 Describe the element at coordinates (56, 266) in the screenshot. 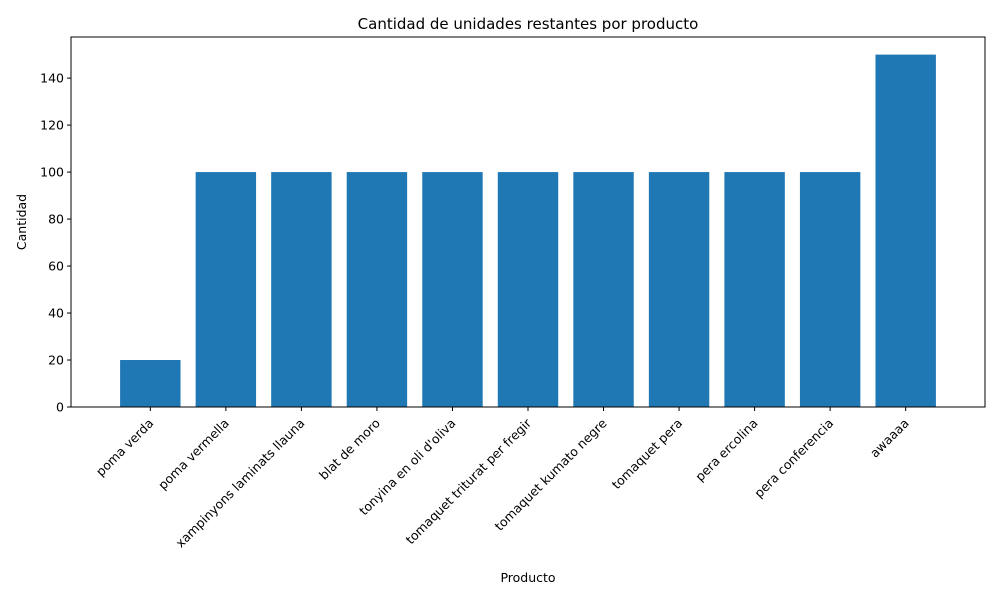

I see `y-tick-label: 60` at that location.